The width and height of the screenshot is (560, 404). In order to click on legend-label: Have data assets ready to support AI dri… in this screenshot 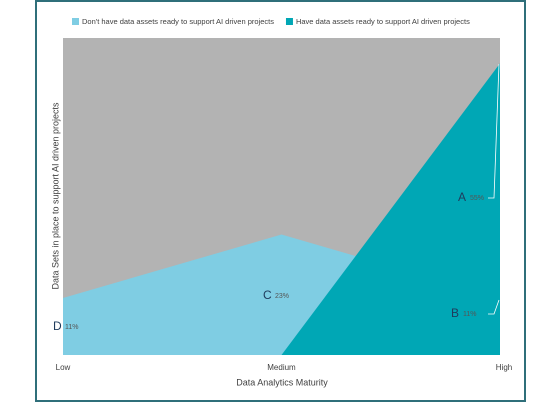, I will do `click(383, 21)`.